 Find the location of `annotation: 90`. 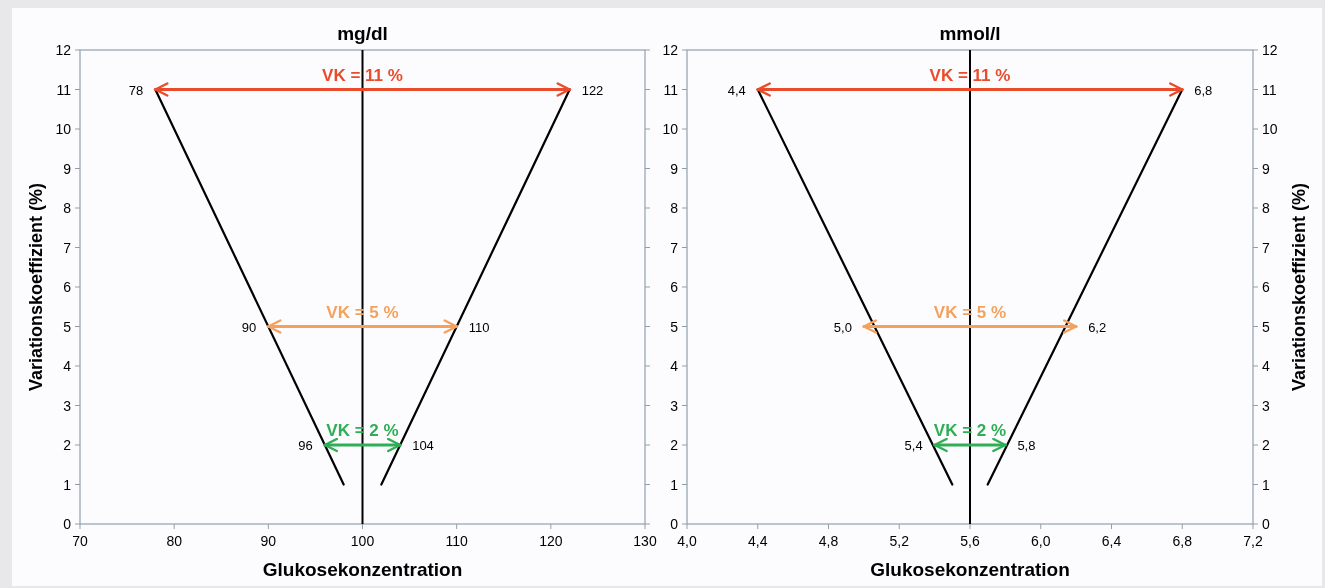

annotation: 90 is located at coordinates (249, 327).